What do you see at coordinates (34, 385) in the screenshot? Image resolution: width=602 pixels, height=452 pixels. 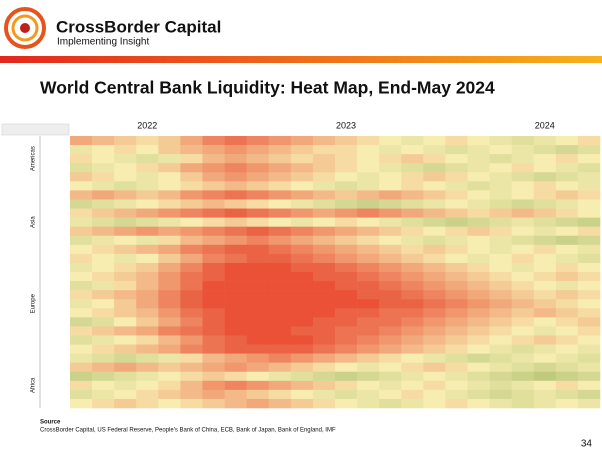 I see `region-label: Africa` at bounding box center [34, 385].